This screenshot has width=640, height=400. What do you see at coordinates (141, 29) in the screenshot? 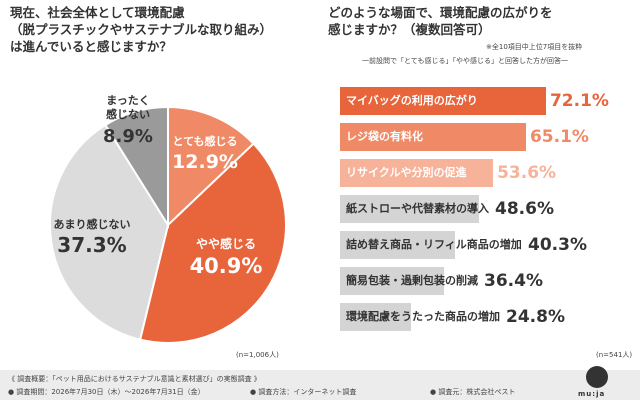
I see `left-question-line: （脱プラスチックやサステナブルな取り組み）` at bounding box center [141, 29].